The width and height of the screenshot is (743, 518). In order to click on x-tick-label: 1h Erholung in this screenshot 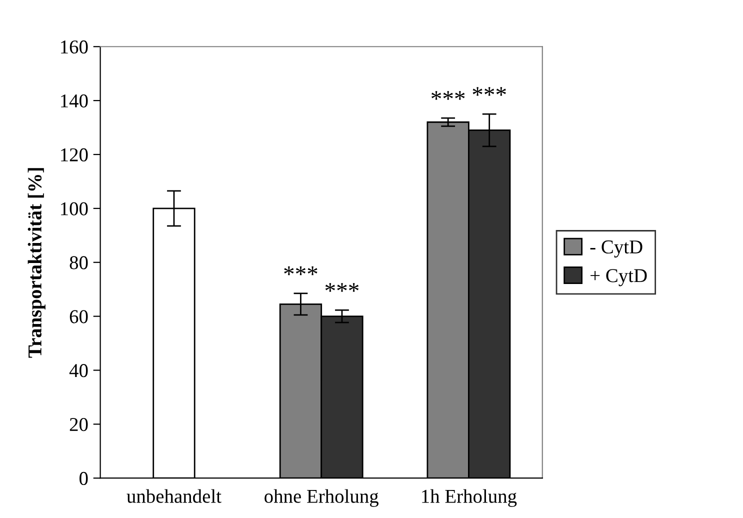, I will do `click(469, 498)`.